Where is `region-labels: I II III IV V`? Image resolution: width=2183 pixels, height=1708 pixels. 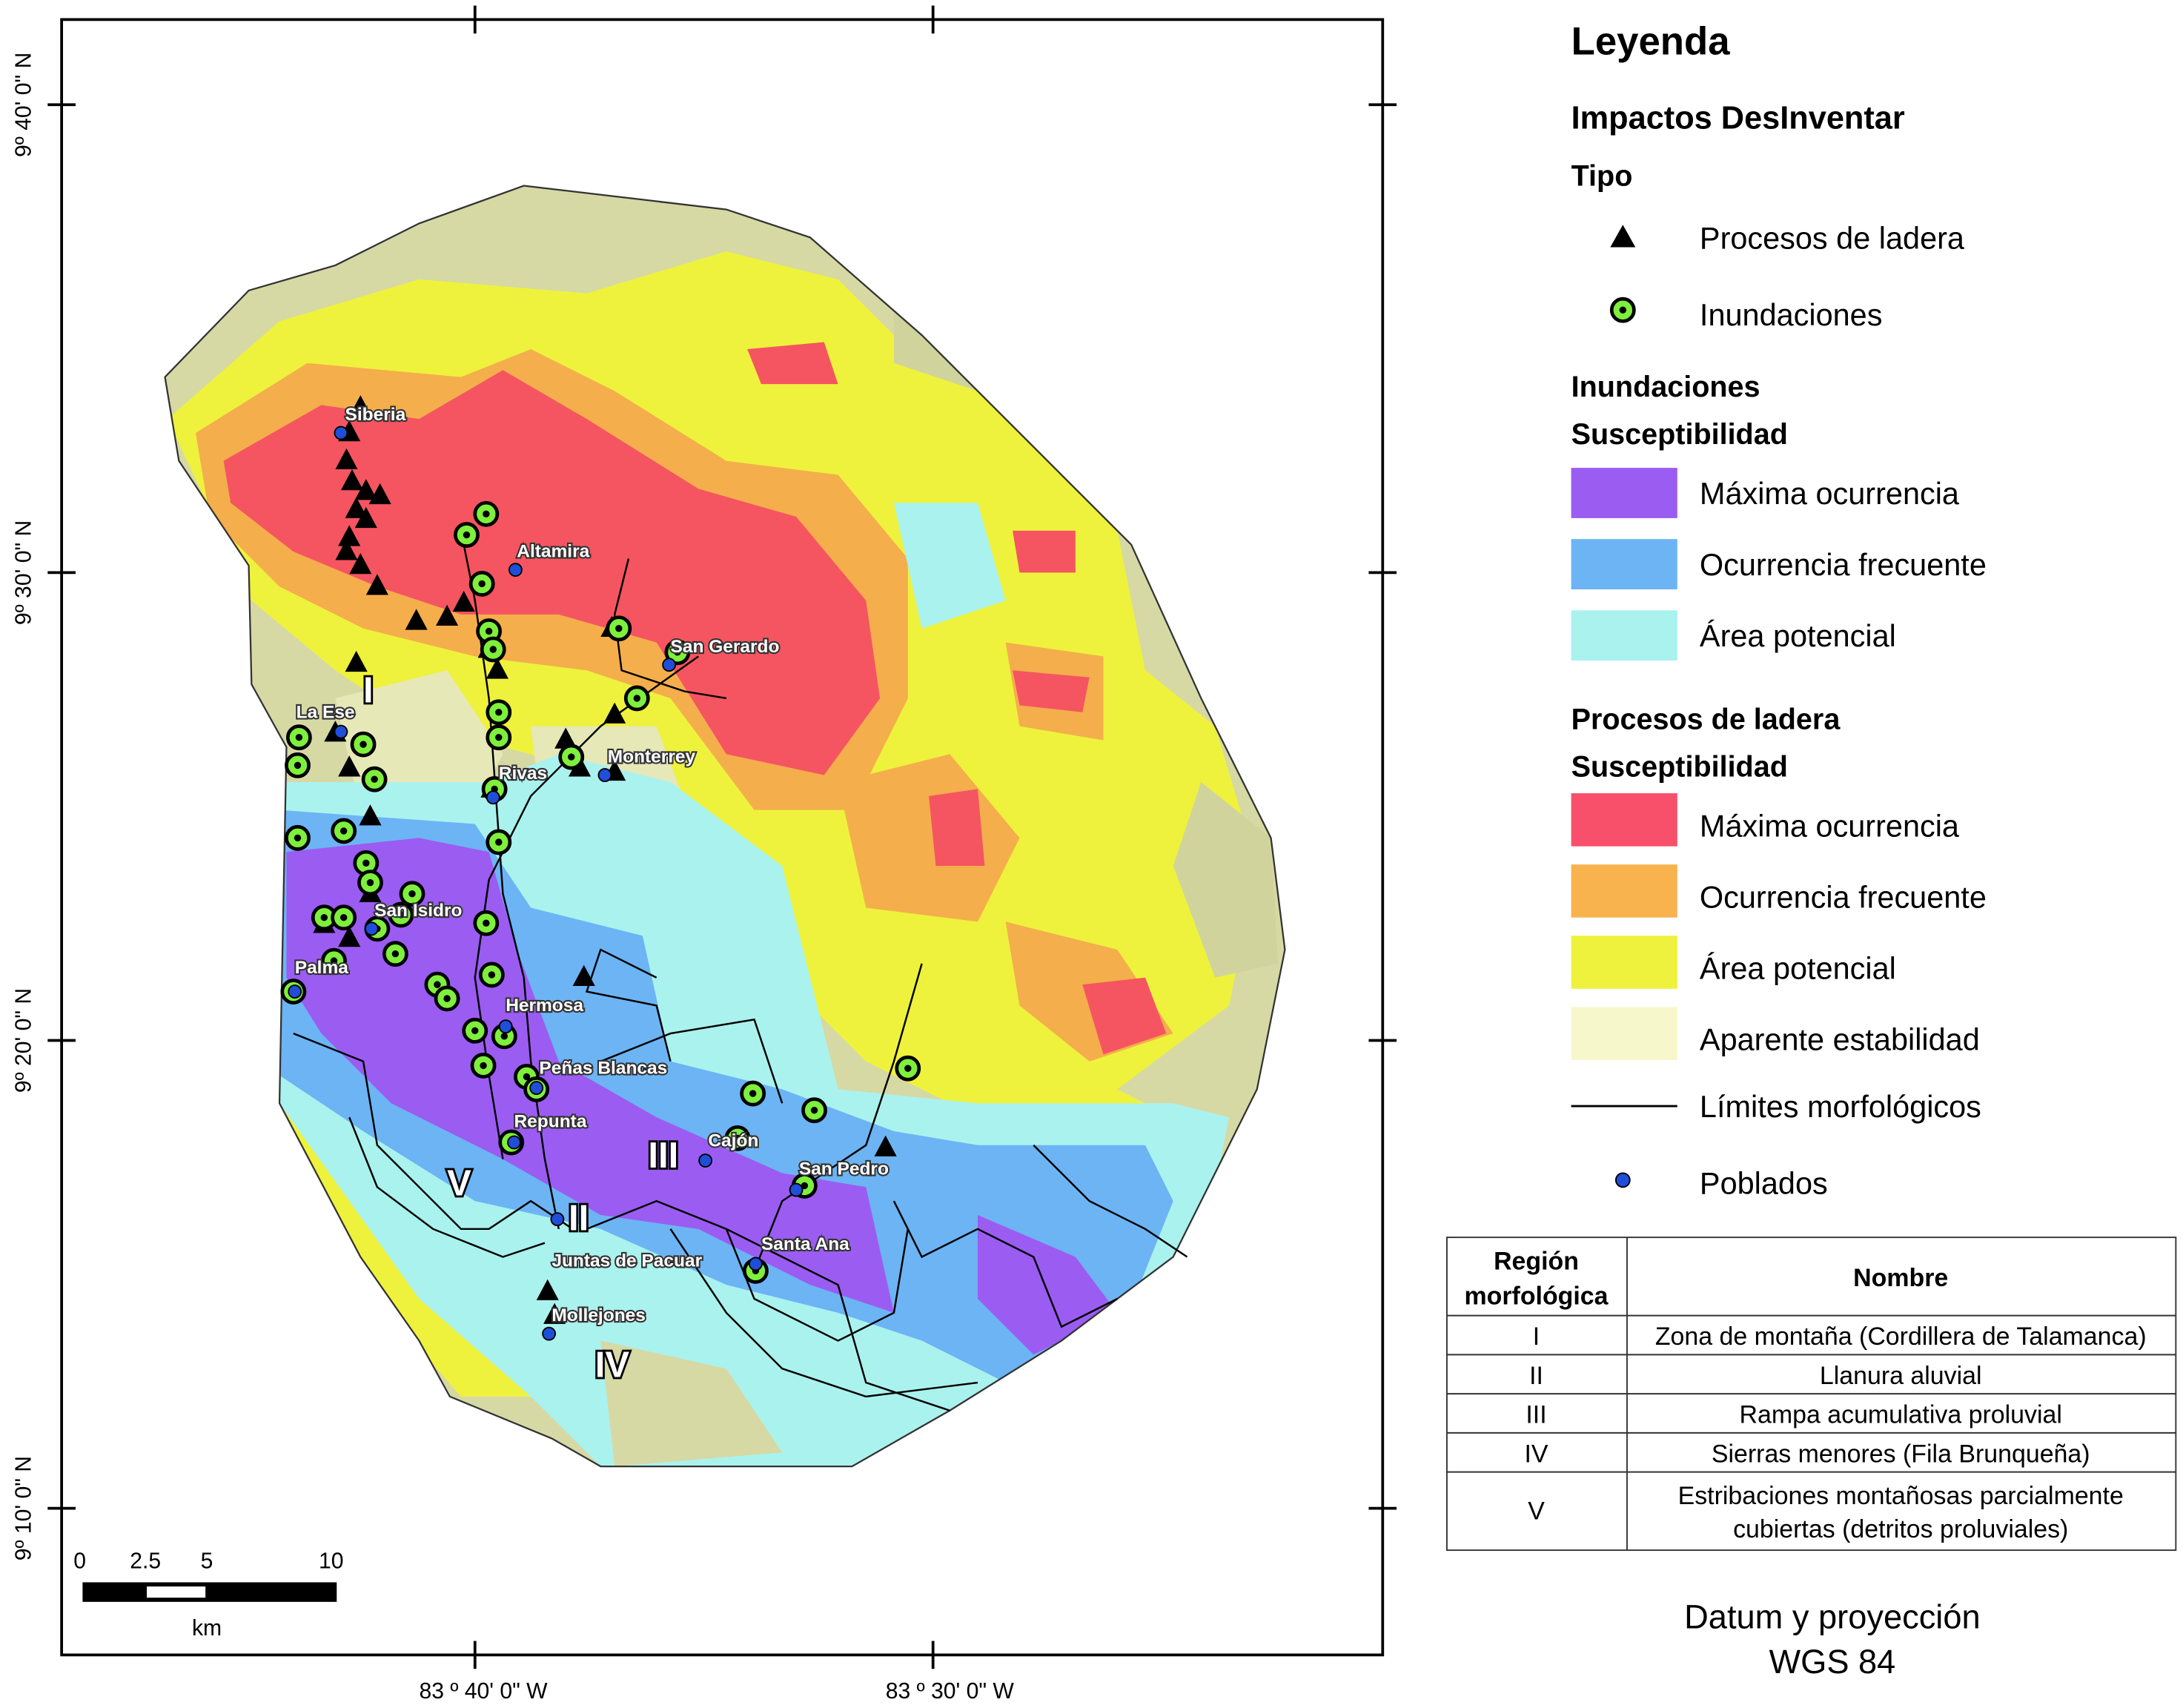
region-labels: I II III IV V is located at coordinates (520, 1028).